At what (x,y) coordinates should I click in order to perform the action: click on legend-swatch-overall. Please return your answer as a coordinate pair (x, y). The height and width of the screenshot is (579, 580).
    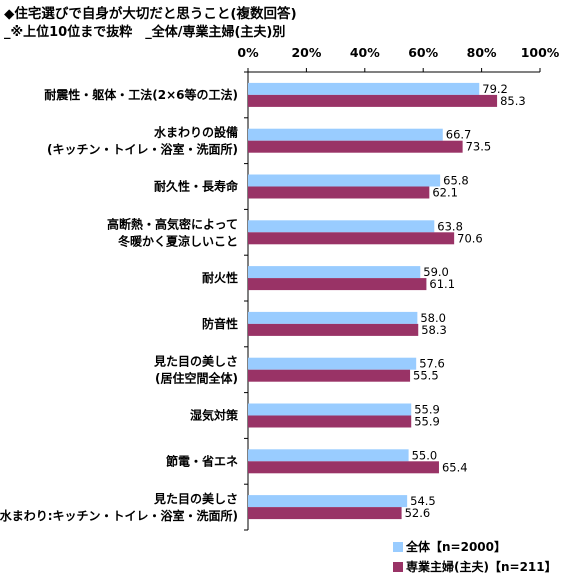
    Looking at the image, I should click on (398, 547).